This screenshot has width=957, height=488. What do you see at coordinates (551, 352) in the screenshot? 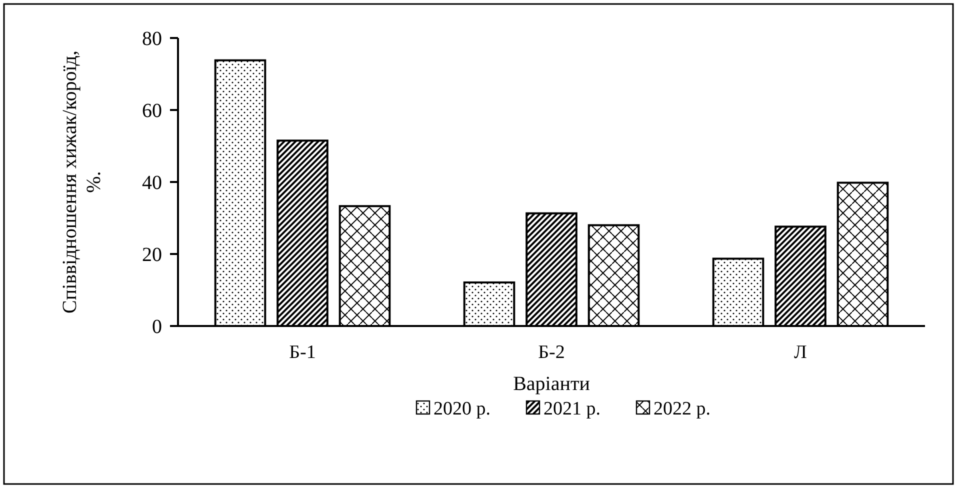
I see `x-tick-label: Б-2` at bounding box center [551, 352].